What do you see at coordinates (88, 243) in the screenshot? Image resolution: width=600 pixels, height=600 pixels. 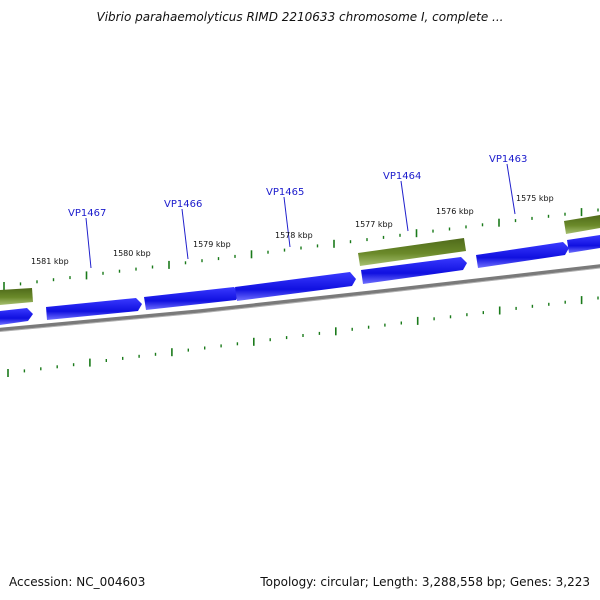 I see `leader-line-vp1467` at bounding box center [88, 243].